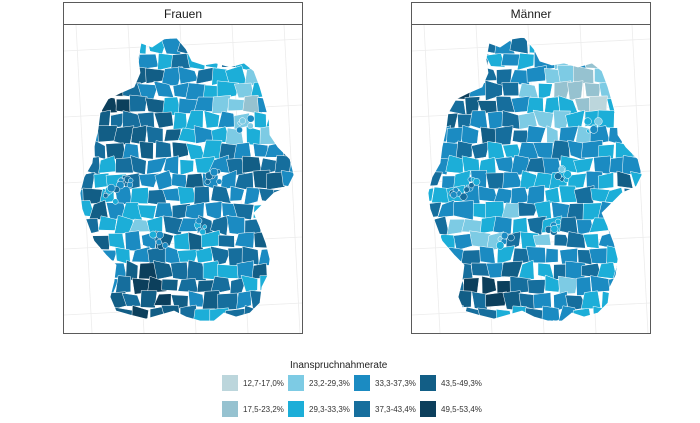  I want to click on legend-label: 49,5-53,4%, so click(461, 409).